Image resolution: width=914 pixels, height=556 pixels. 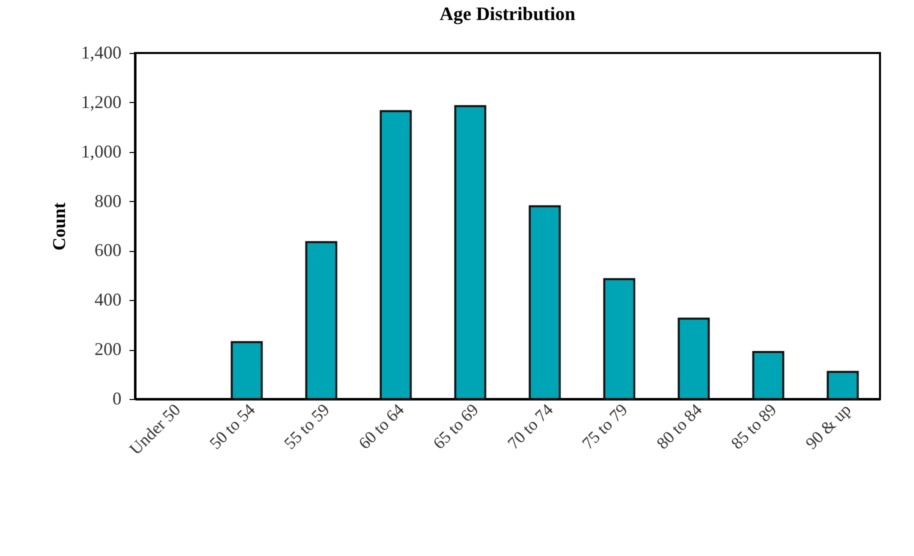 What do you see at coordinates (108, 200) in the screenshot?
I see `y-tick-label: 800` at bounding box center [108, 200].